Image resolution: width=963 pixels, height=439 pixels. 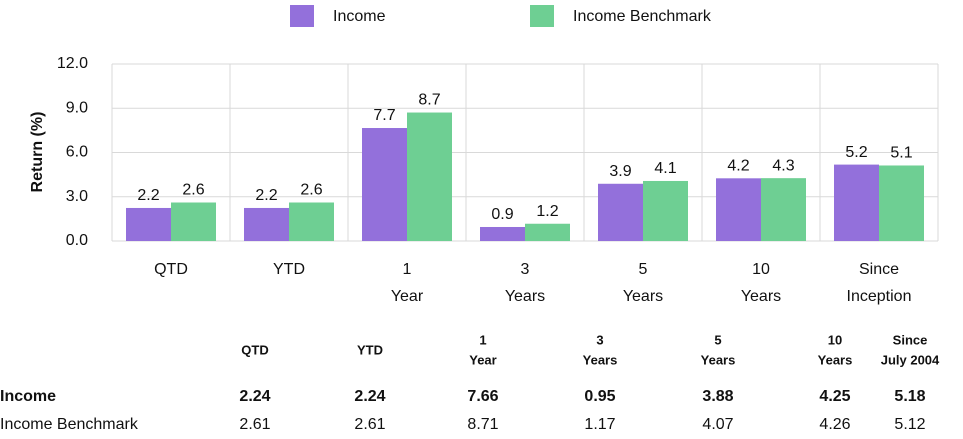 I want to click on data-label: 8.7, so click(x=429, y=100).